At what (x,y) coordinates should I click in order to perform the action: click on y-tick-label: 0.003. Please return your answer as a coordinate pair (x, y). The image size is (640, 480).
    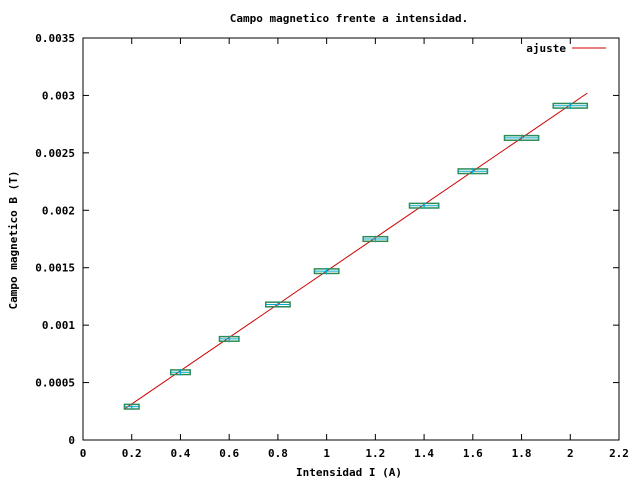
    Looking at the image, I should click on (58, 95).